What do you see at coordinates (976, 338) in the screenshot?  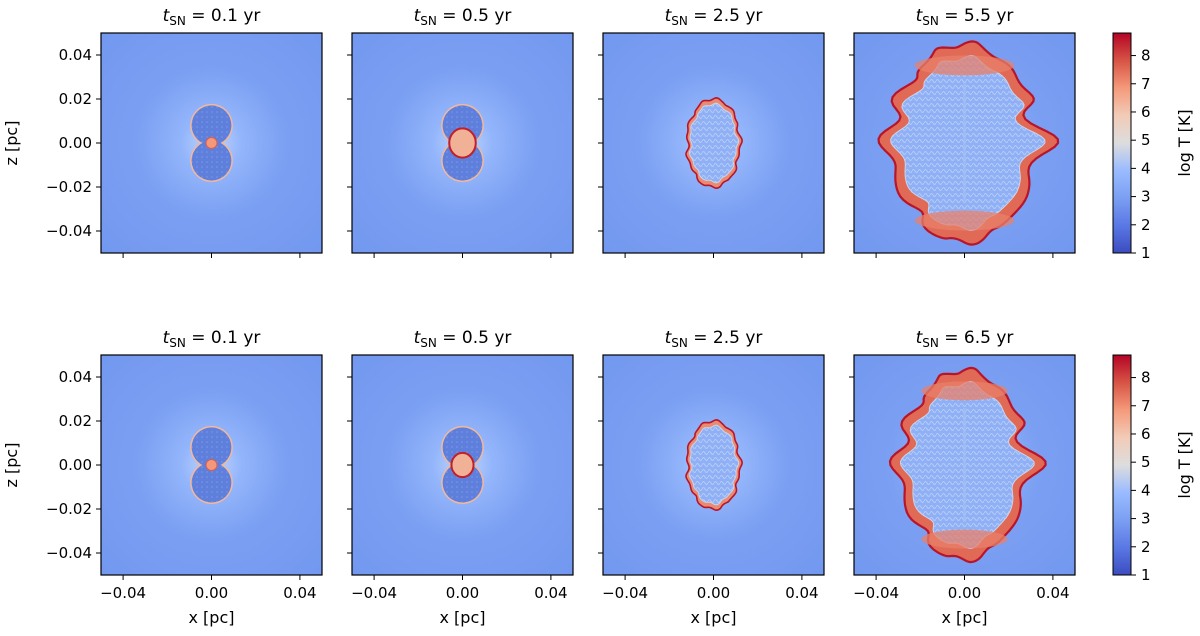 I see `title-text: = 6.5 yr` at bounding box center [976, 338].